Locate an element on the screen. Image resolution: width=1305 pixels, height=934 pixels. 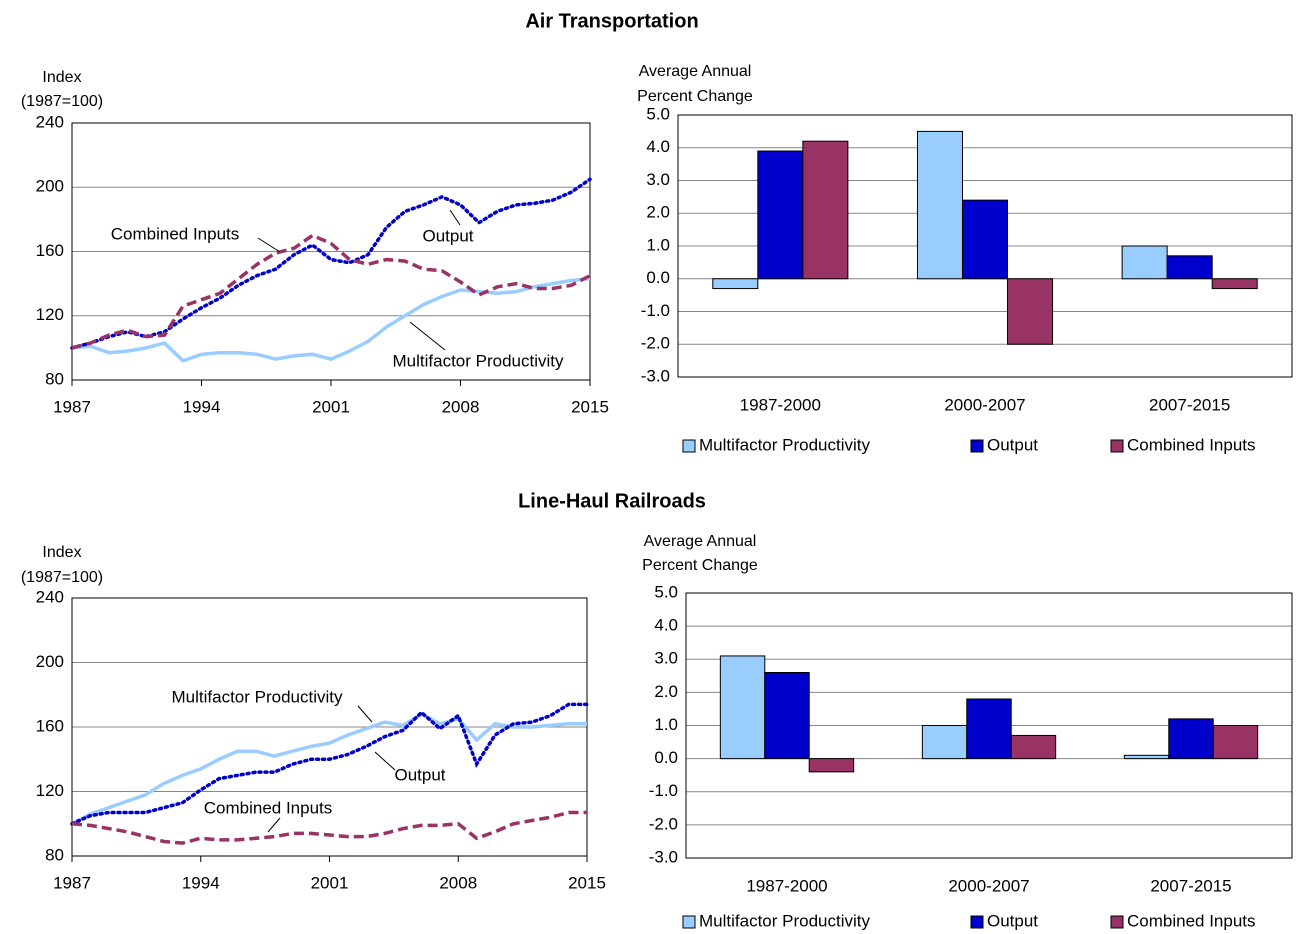
section-heading: Line-Haul Railroads is located at coordinates (612, 501).